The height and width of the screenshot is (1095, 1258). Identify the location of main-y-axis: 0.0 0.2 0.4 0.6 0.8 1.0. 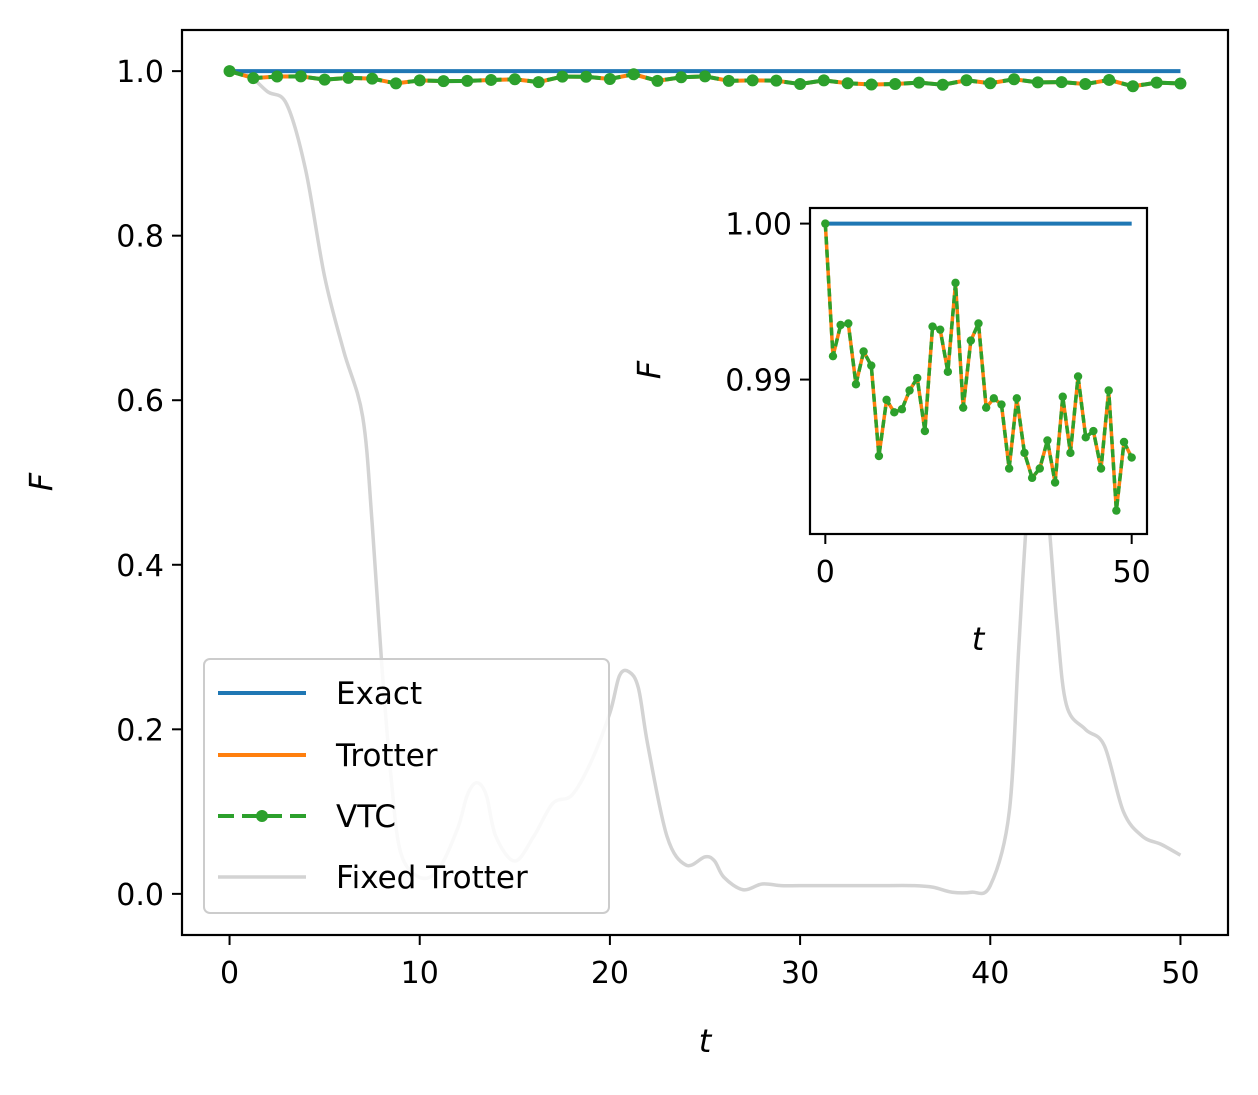
(149, 484).